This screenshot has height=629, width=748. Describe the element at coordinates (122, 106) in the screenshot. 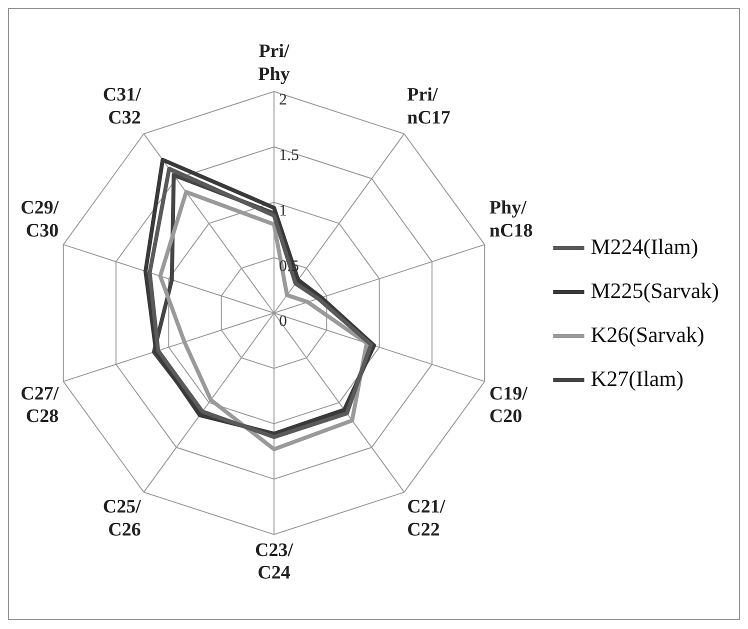

I see `spoke-label: C31/C32` at that location.